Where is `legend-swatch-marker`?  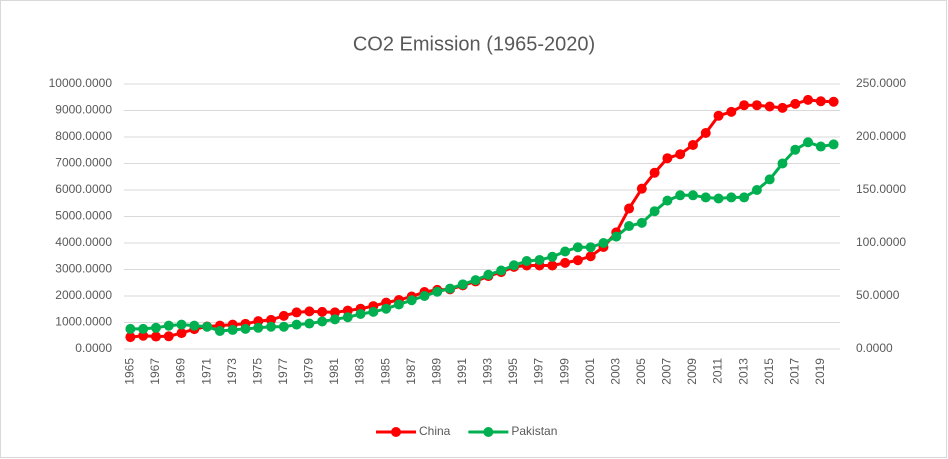
legend-swatch-marker is located at coordinates (488, 432).